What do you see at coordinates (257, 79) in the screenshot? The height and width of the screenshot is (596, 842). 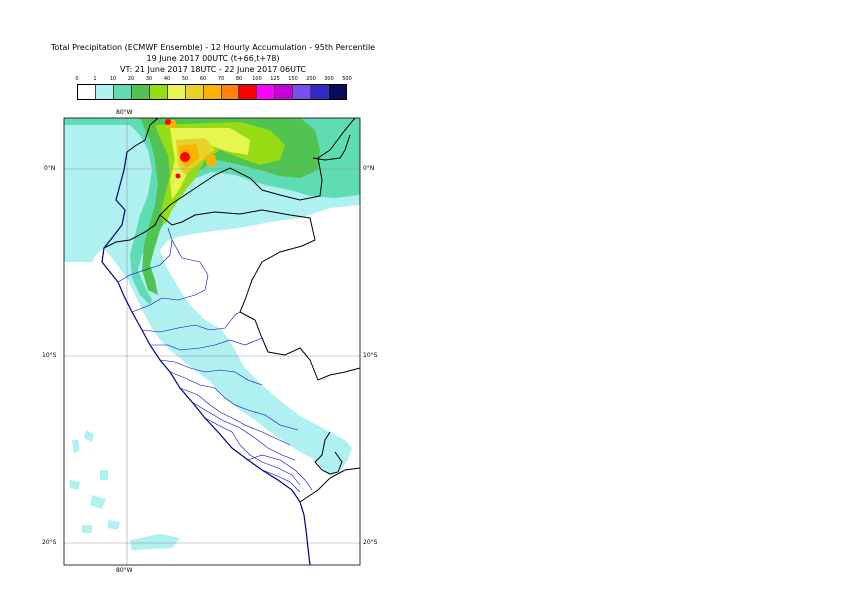 I see `legend-label: 100` at bounding box center [257, 79].